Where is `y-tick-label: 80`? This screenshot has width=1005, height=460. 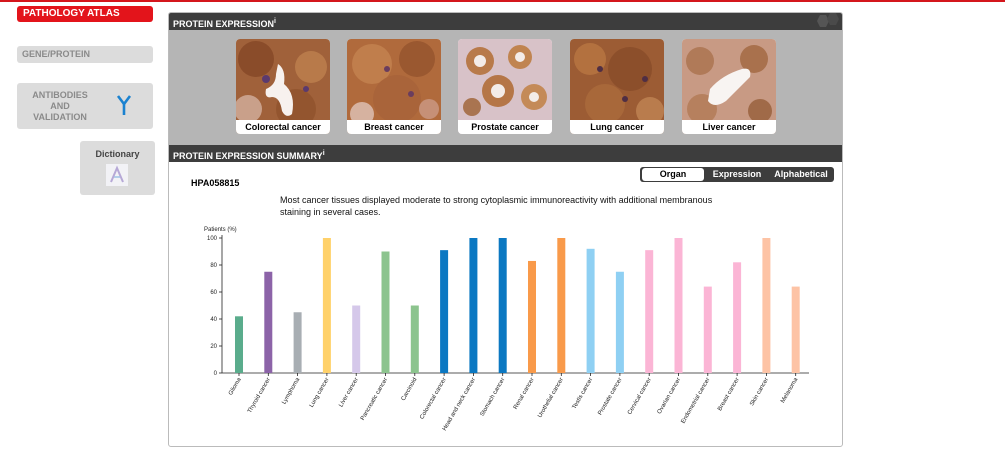 y-tick-label: 80 is located at coordinates (213, 266).